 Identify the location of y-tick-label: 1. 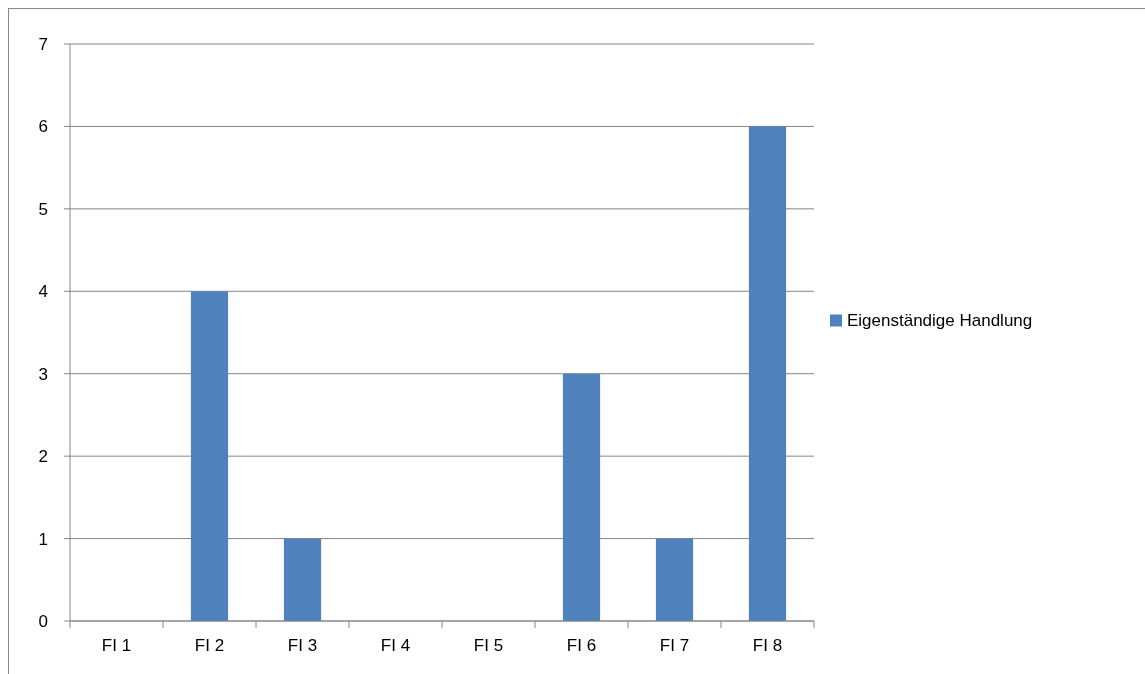
(43, 539).